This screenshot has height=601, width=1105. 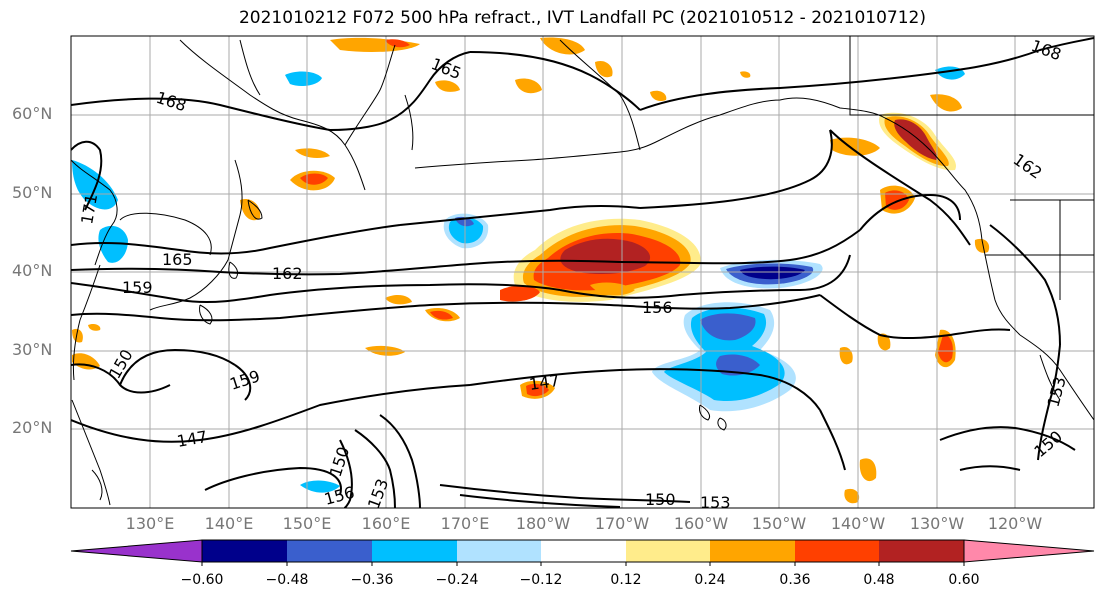 What do you see at coordinates (964, 580) in the screenshot?
I see `colorbar-tick-label: 0.60` at bounding box center [964, 580].